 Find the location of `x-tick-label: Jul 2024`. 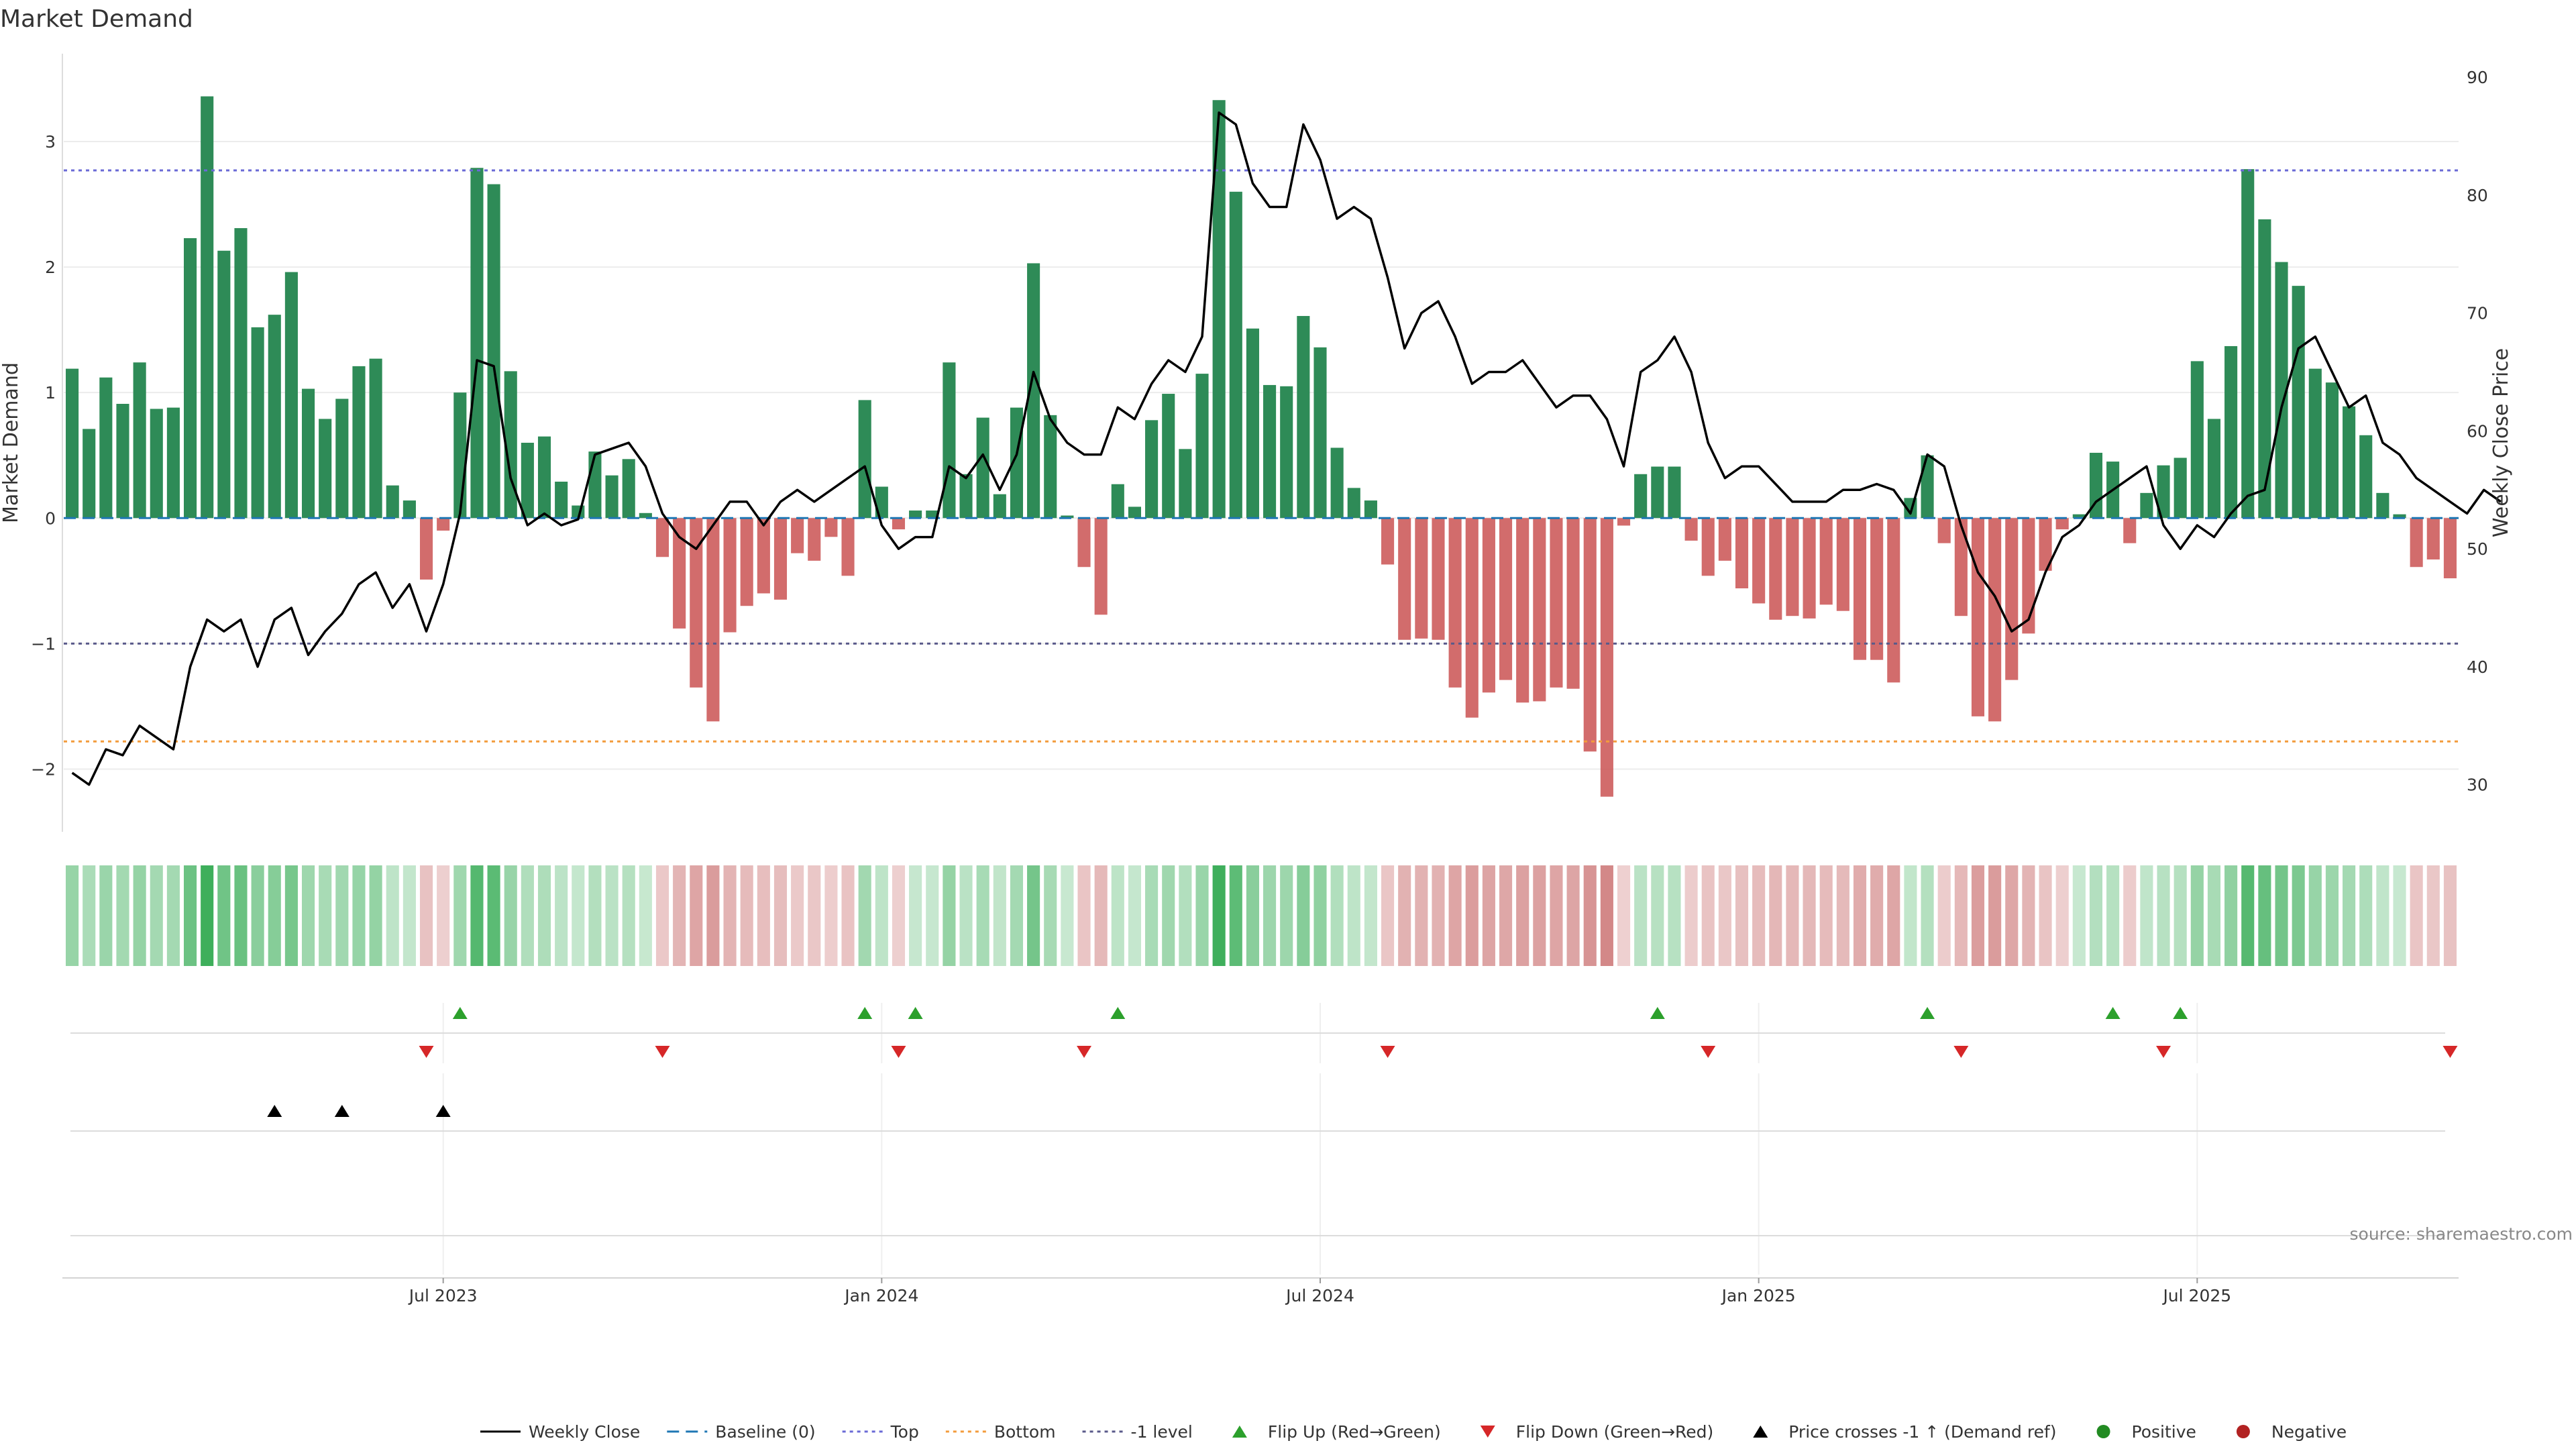

x-tick-label: Jul 2024 is located at coordinates (1319, 1295).